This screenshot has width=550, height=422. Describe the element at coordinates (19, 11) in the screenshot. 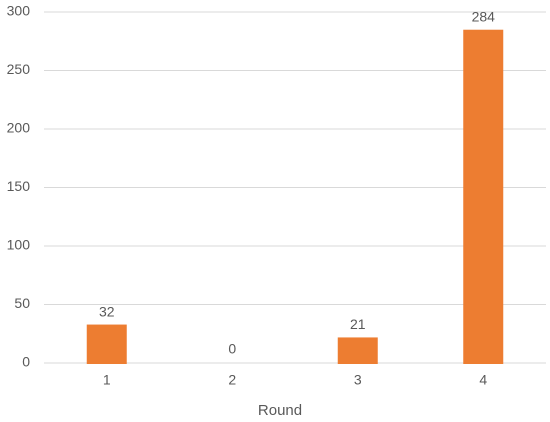

I see `y-tick-label: 300` at that location.